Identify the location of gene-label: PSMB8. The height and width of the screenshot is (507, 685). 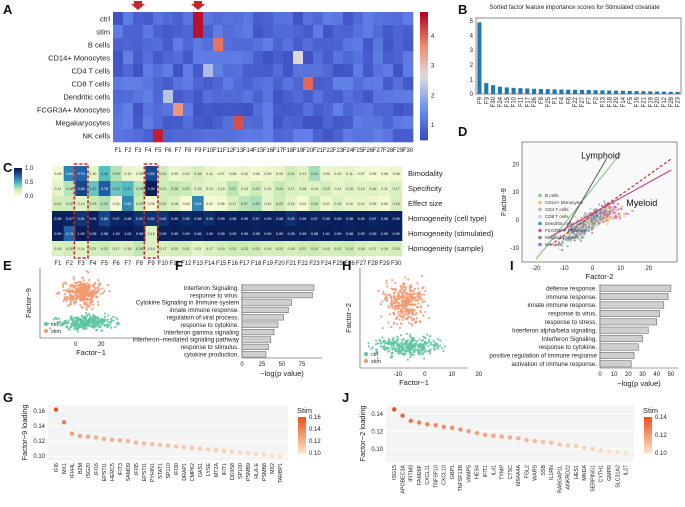
(265, 472).